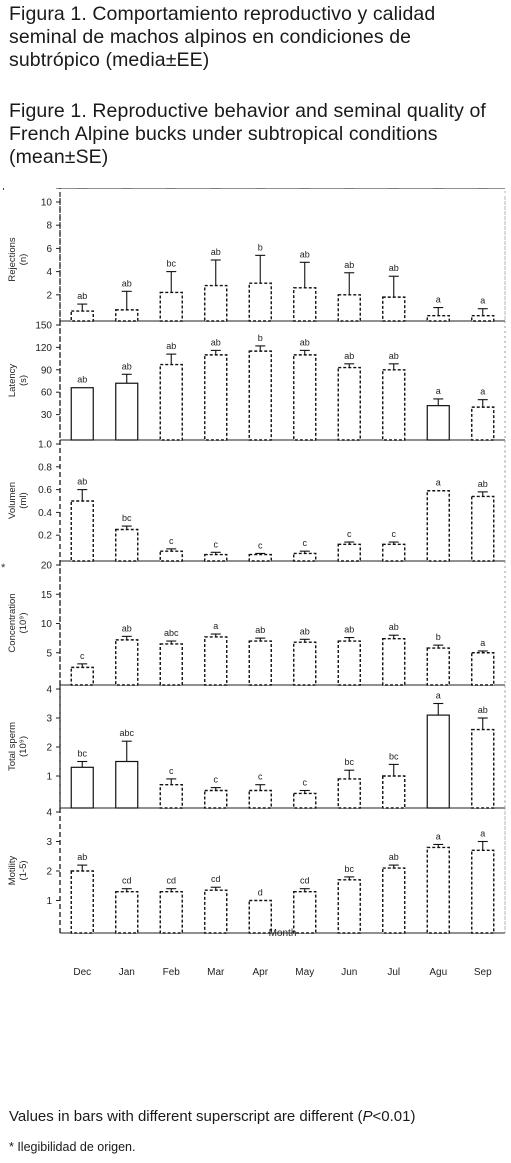 The height and width of the screenshot is (1163, 511). What do you see at coordinates (49, 249) in the screenshot?
I see `y-tick-label: 6` at bounding box center [49, 249].